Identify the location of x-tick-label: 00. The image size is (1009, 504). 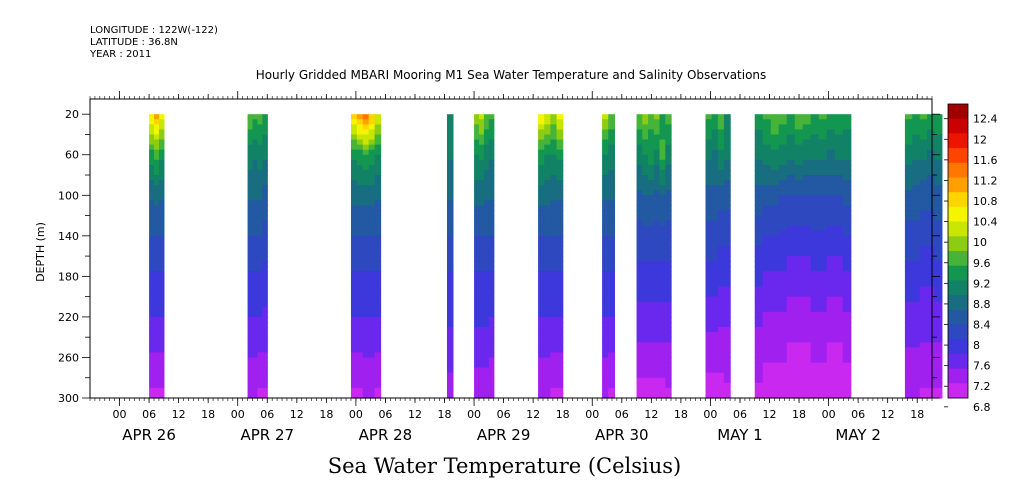
(238, 414).